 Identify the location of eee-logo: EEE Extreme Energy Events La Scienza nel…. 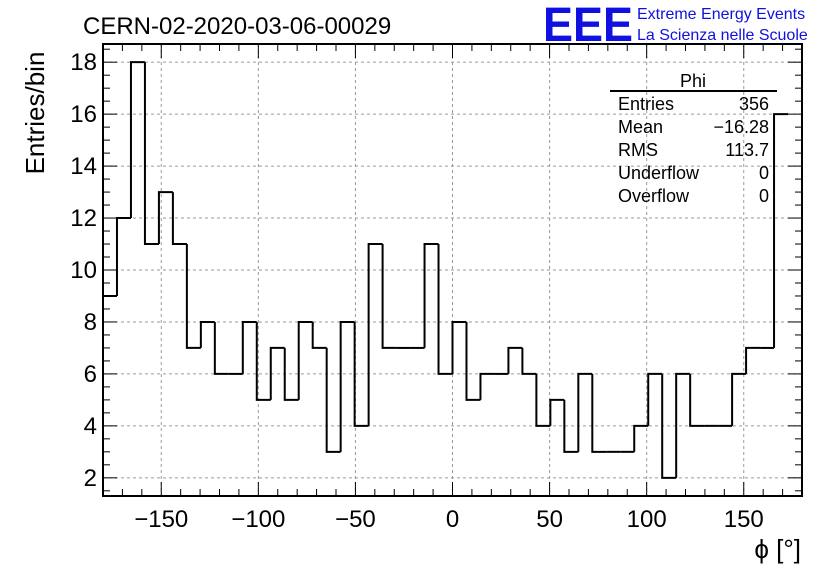
(675, 26).